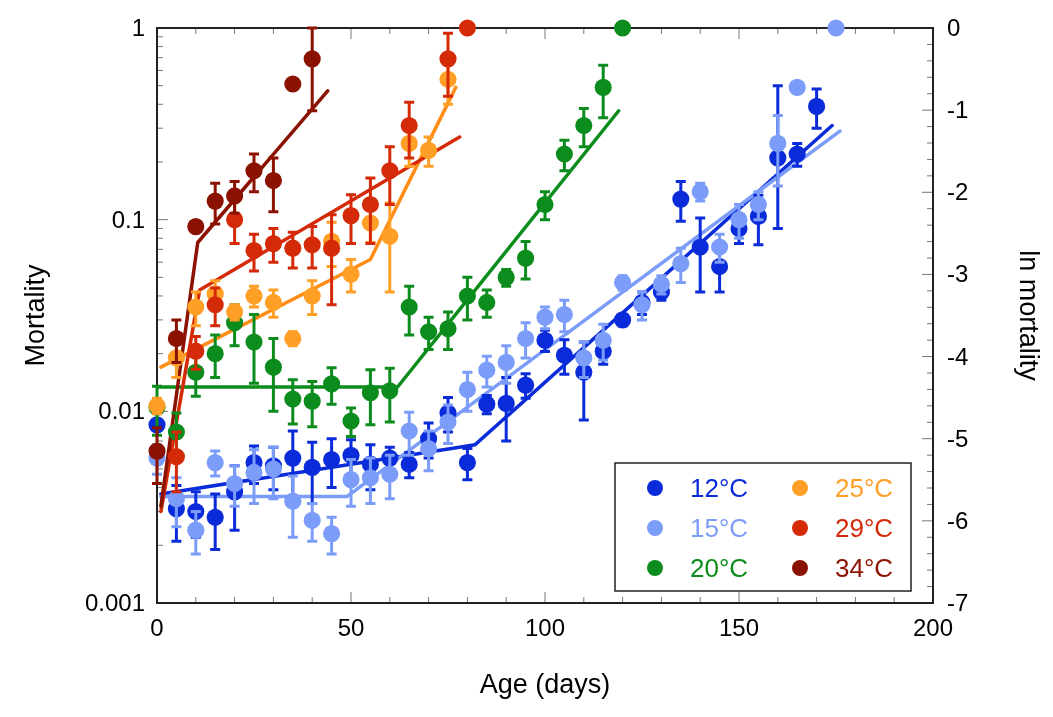  Describe the element at coordinates (739, 627) in the screenshot. I see `x-tick-label: 150` at that location.